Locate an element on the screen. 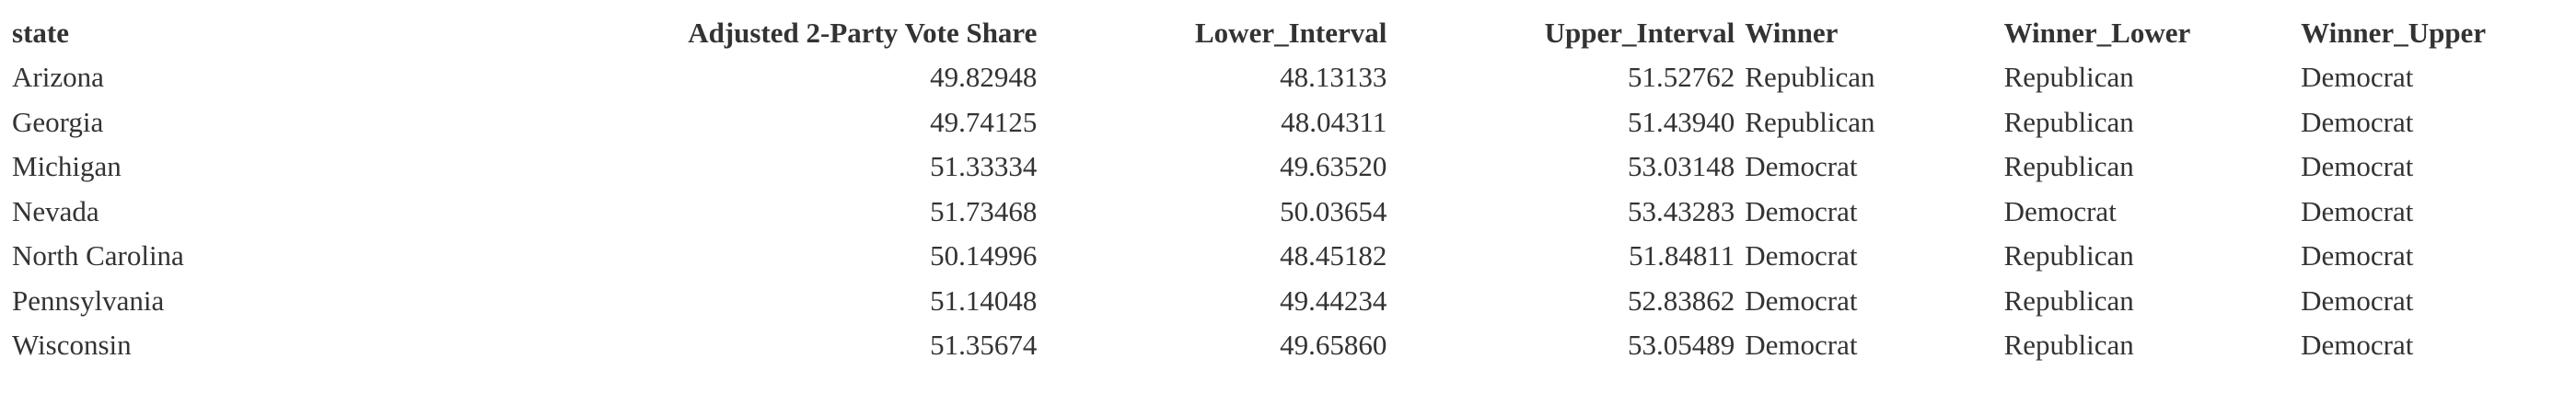 The image size is (2576, 417). cell-state: Arizona is located at coordinates (58, 77).